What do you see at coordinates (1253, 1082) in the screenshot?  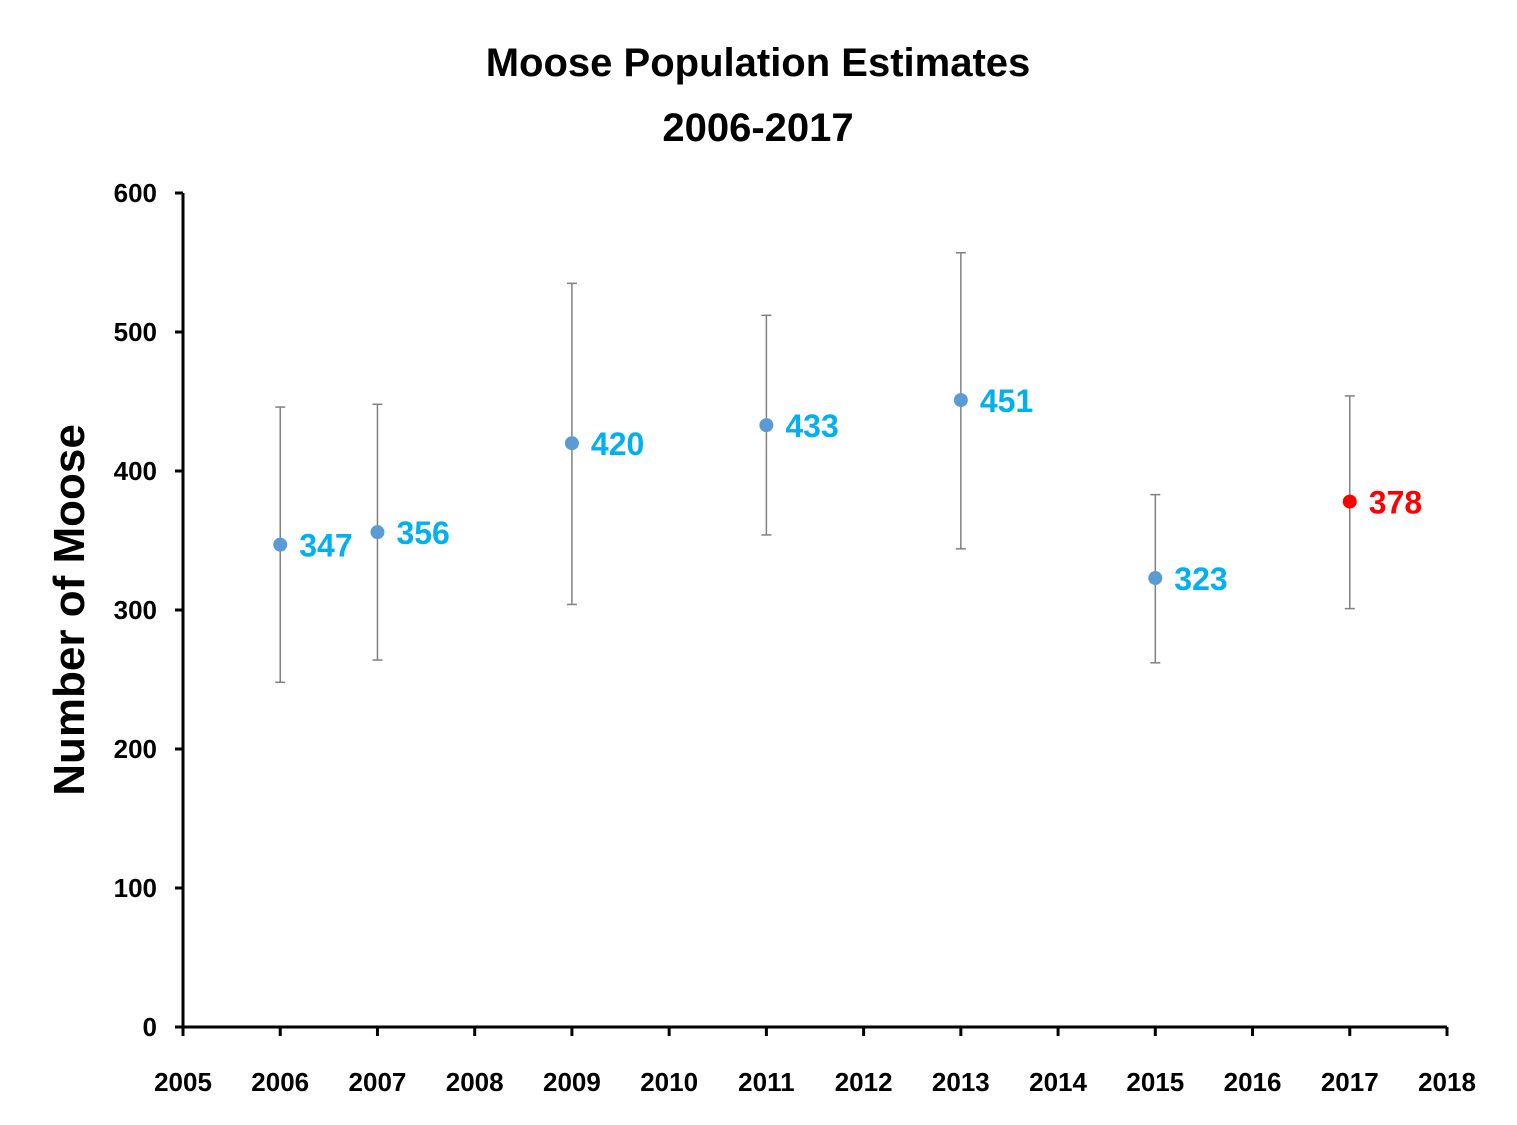 I see `x-tick-label: 2016` at bounding box center [1253, 1082].